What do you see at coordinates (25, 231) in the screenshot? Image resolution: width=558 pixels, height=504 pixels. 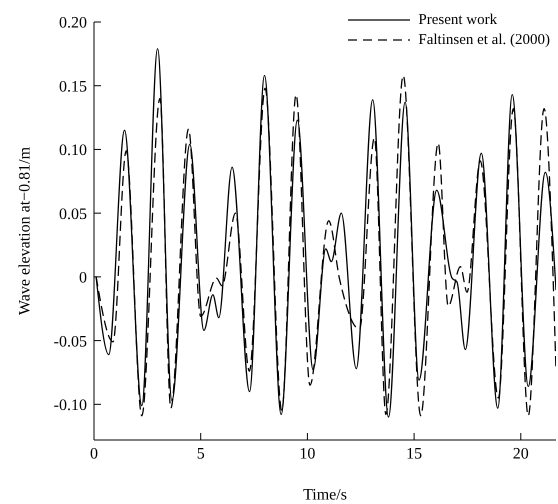 I see `y-axis-title: Wave elevation at−0.81/m` at bounding box center [25, 231].